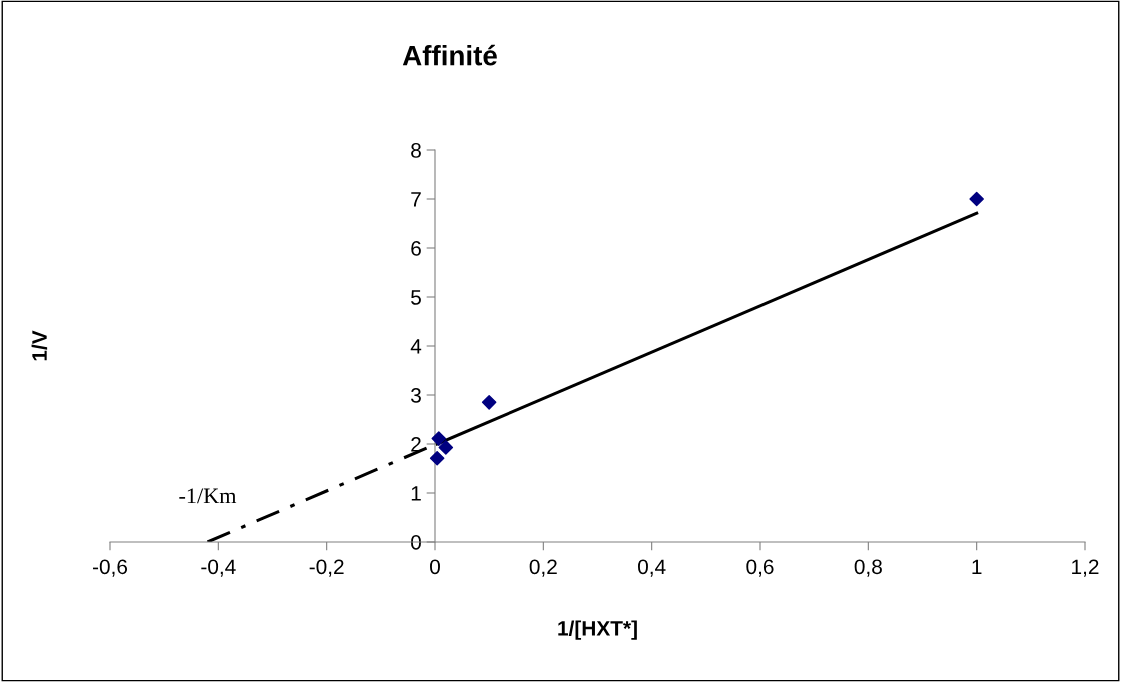  I want to click on x-tick-label: 0, so click(435, 567).